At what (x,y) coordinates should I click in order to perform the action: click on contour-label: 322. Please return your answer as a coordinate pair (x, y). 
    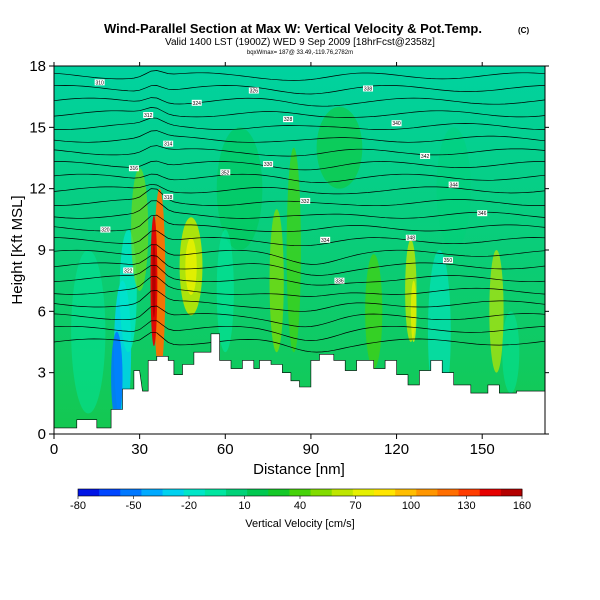
    Looking at the image, I should click on (128, 270).